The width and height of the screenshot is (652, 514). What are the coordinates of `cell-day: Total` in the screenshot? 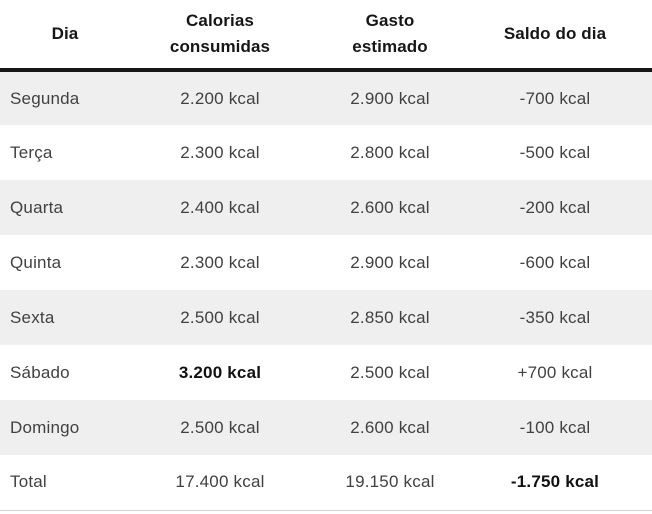 It's located at (28, 482).